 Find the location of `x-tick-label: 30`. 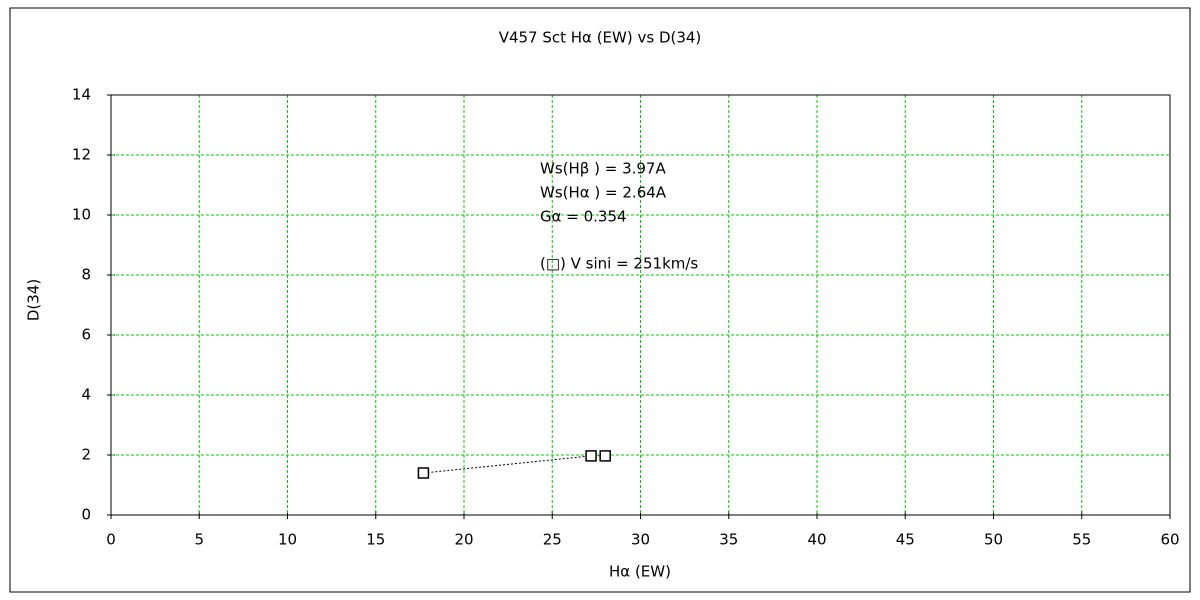

x-tick-label: 30 is located at coordinates (640, 540).